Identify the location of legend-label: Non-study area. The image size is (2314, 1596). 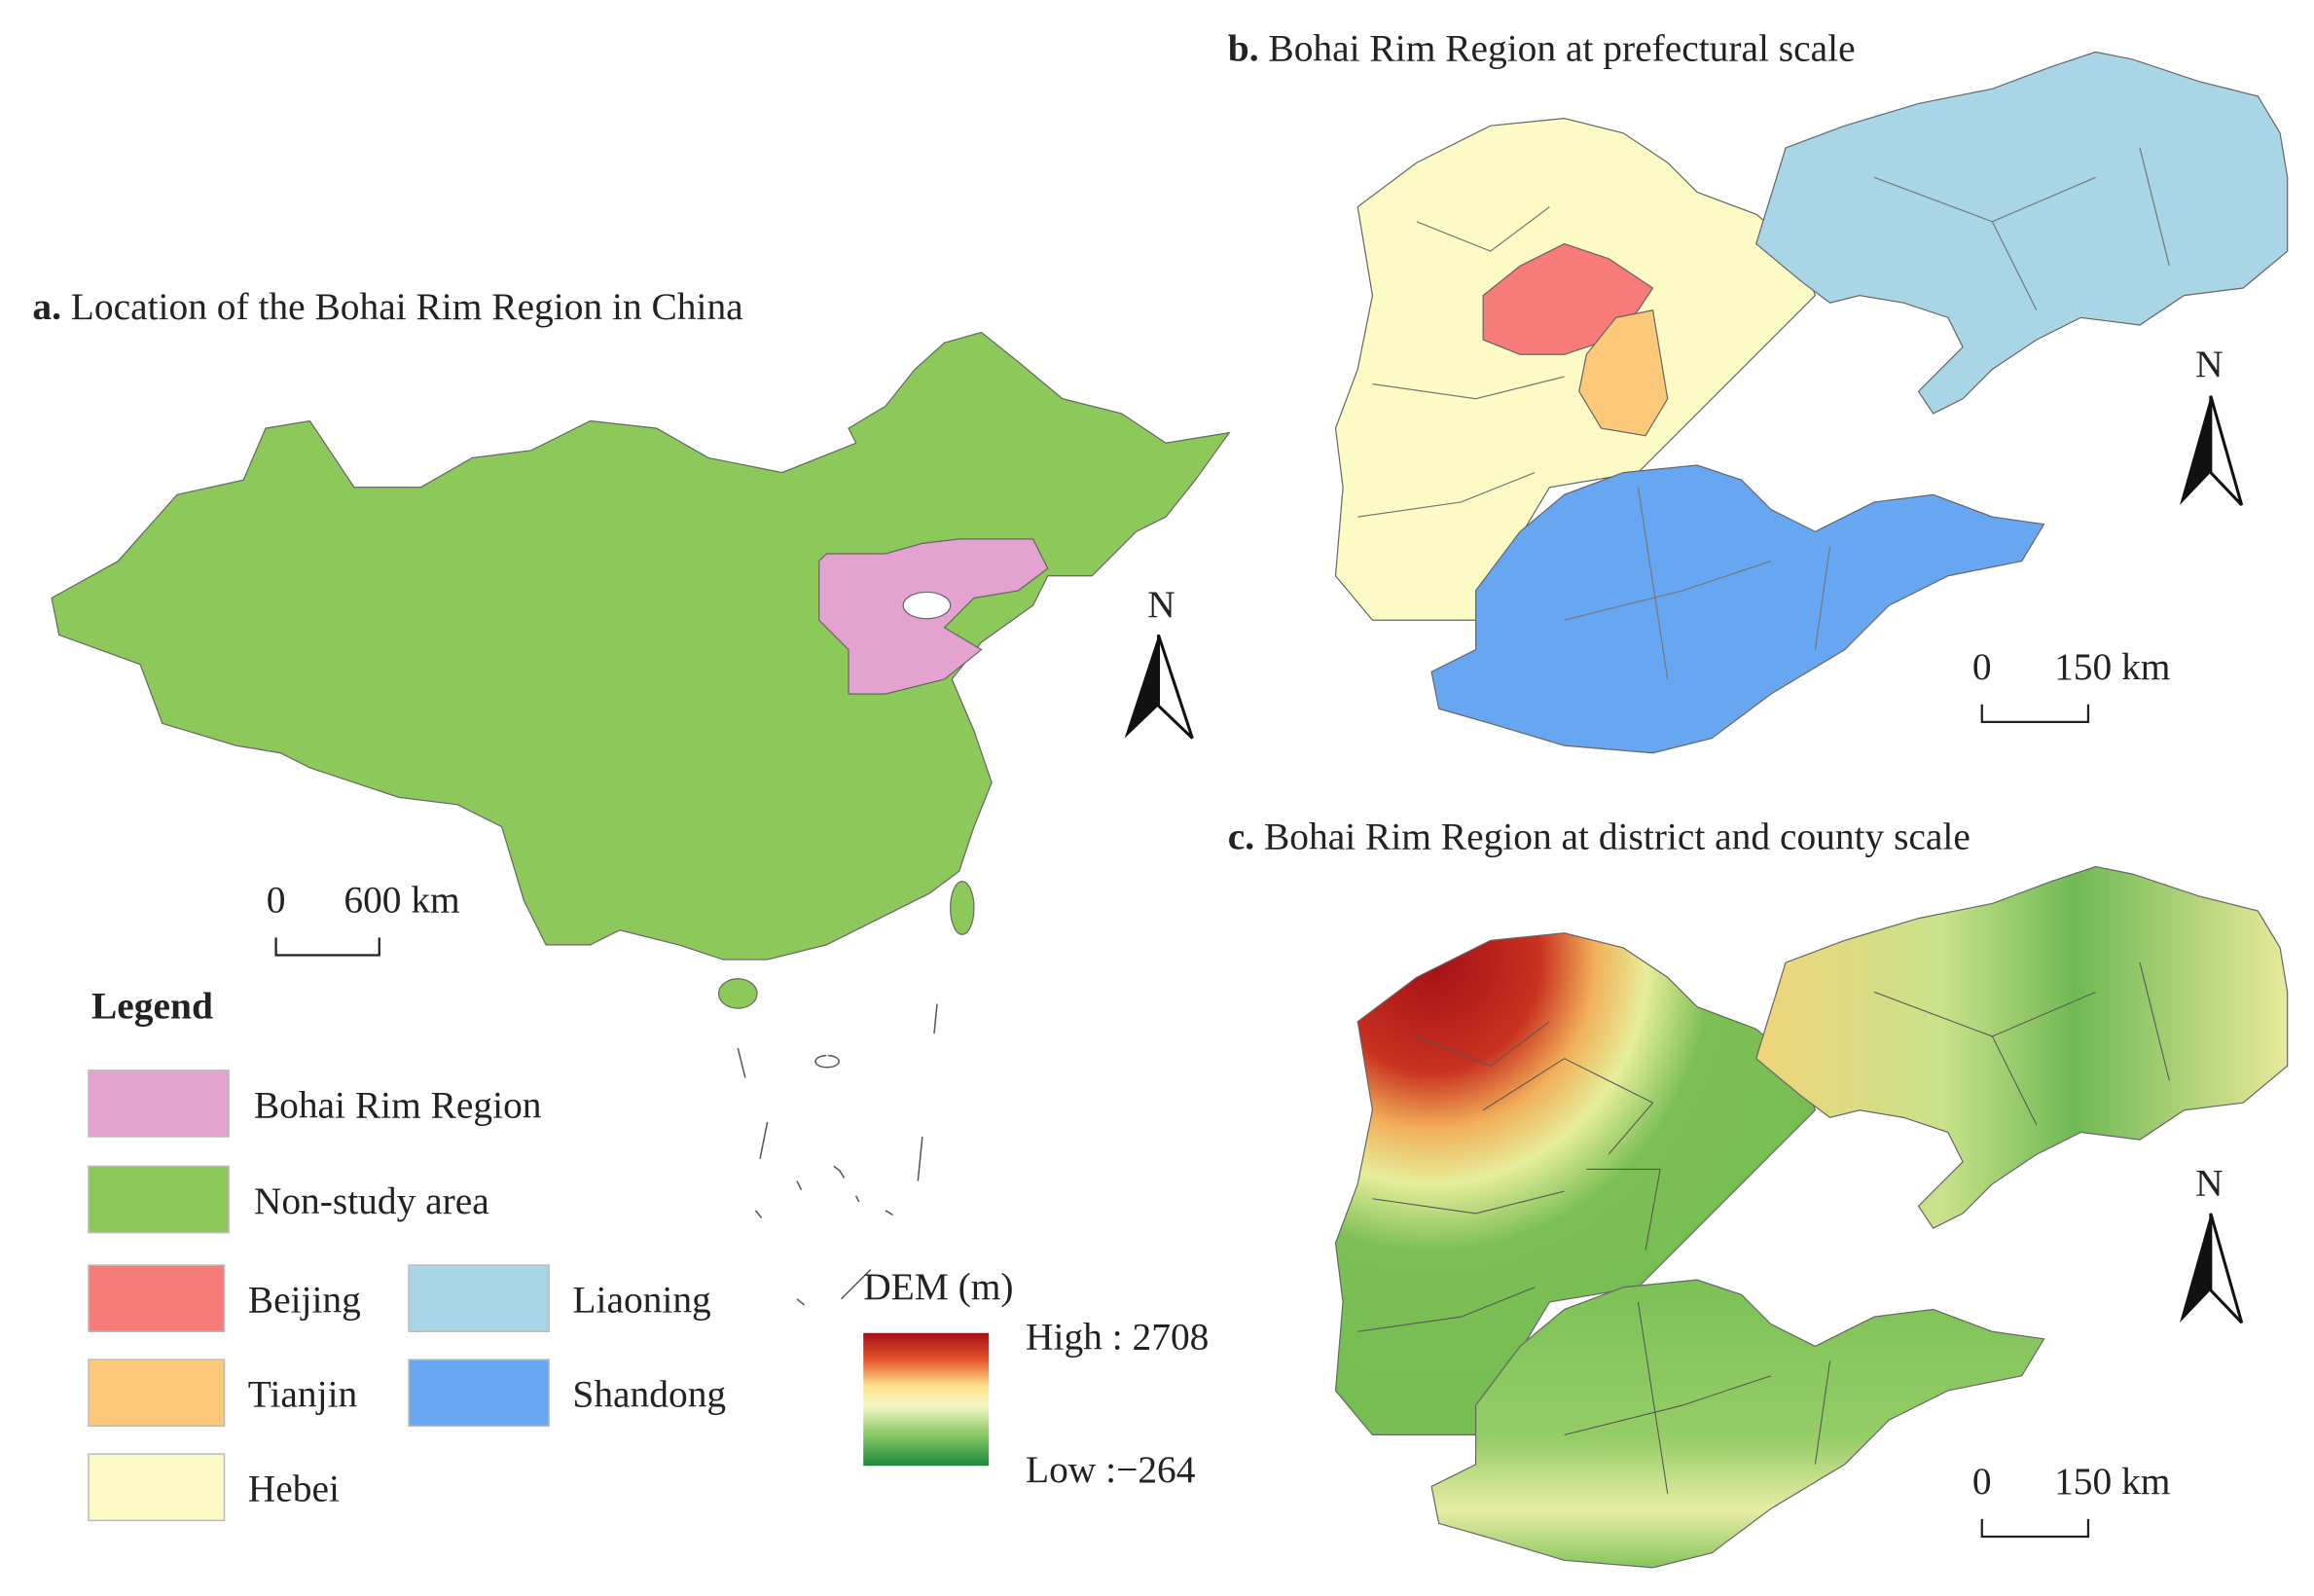
(371, 1200).